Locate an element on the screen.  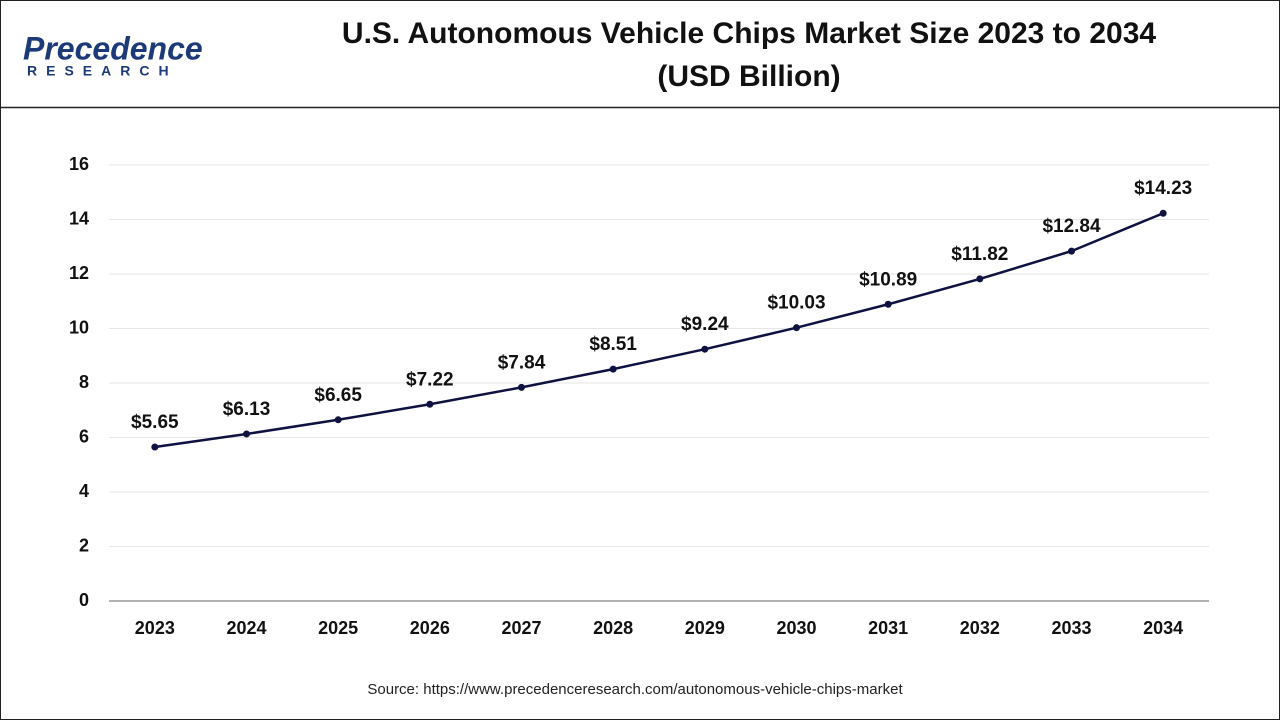
logo: Precedence RESEARCH is located at coordinates (113, 54).